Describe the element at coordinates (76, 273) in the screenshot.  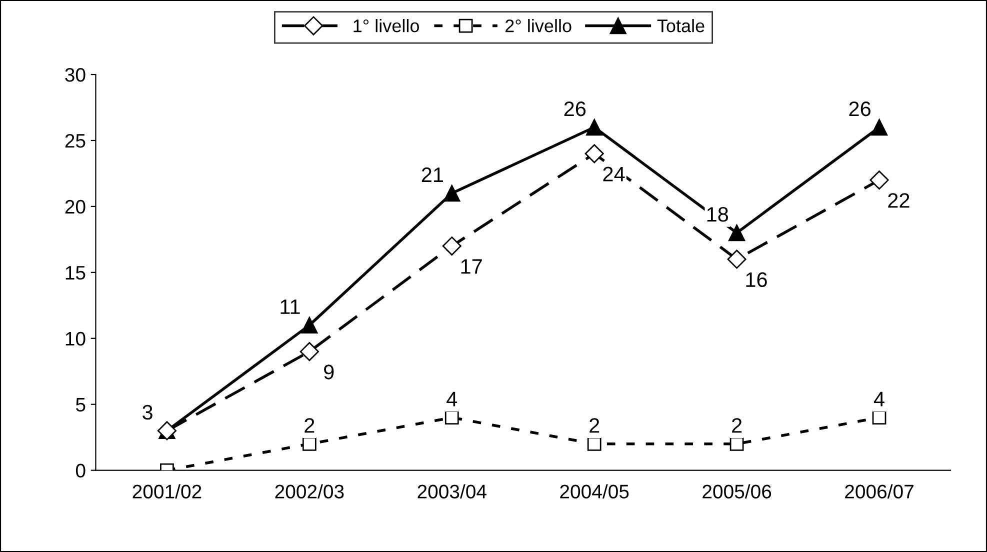
I see `y-tick-label: 15` at that location.